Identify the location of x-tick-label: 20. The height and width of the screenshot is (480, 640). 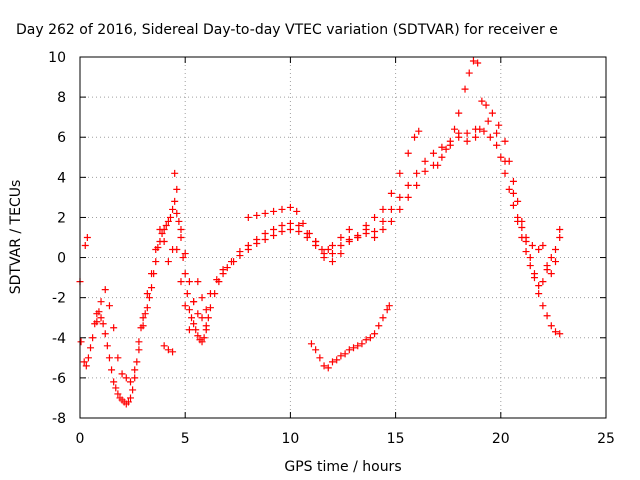
(501, 439).